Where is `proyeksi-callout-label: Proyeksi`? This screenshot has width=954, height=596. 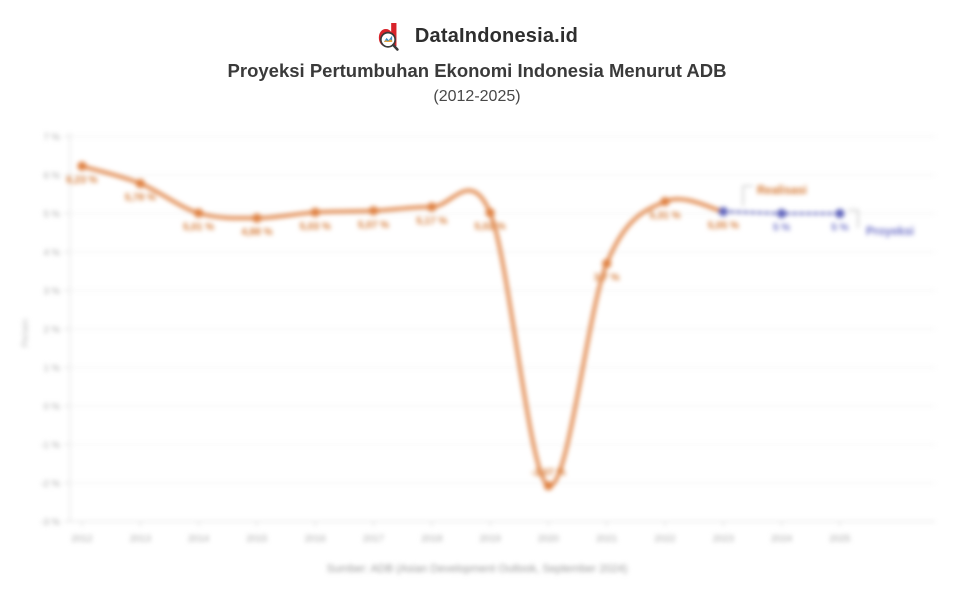
proyeksi-callout-label: Proyeksi is located at coordinates (890, 232).